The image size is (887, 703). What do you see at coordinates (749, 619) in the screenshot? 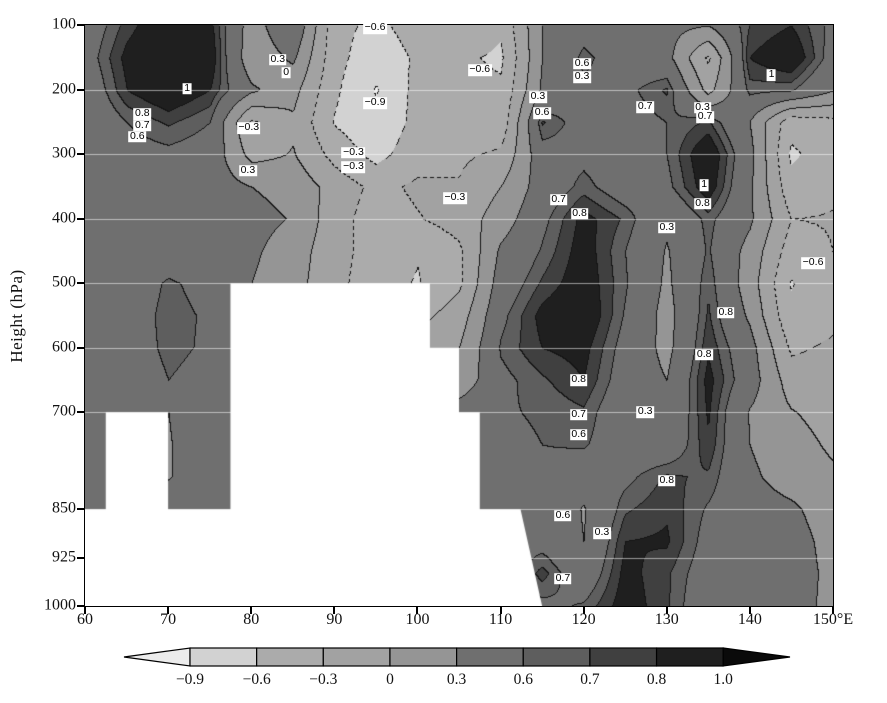
I see `x-tick-label: 140` at bounding box center [749, 619].